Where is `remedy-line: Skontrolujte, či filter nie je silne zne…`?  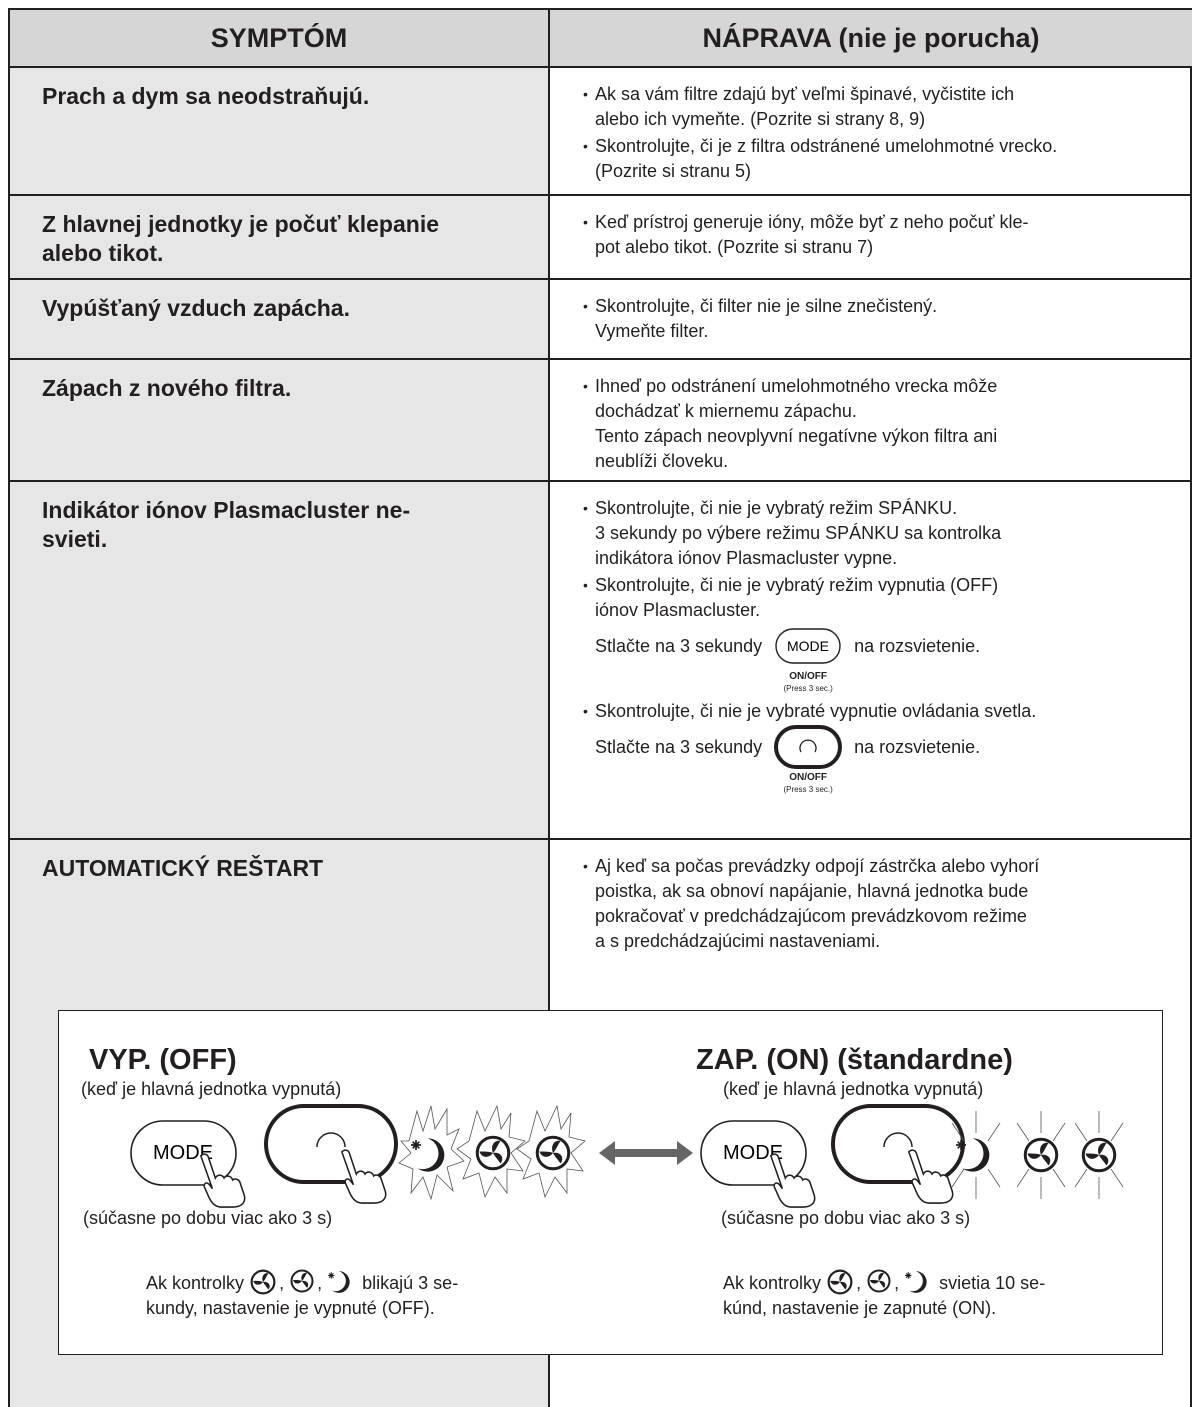
remedy-line: Skontrolujte, či filter nie je silne zne… is located at coordinates (766, 306).